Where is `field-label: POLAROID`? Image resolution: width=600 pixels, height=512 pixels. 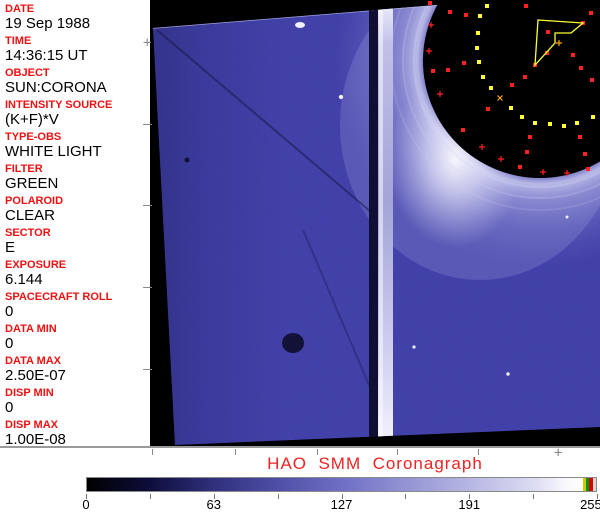
field-label: POLAROID is located at coordinates (34, 201).